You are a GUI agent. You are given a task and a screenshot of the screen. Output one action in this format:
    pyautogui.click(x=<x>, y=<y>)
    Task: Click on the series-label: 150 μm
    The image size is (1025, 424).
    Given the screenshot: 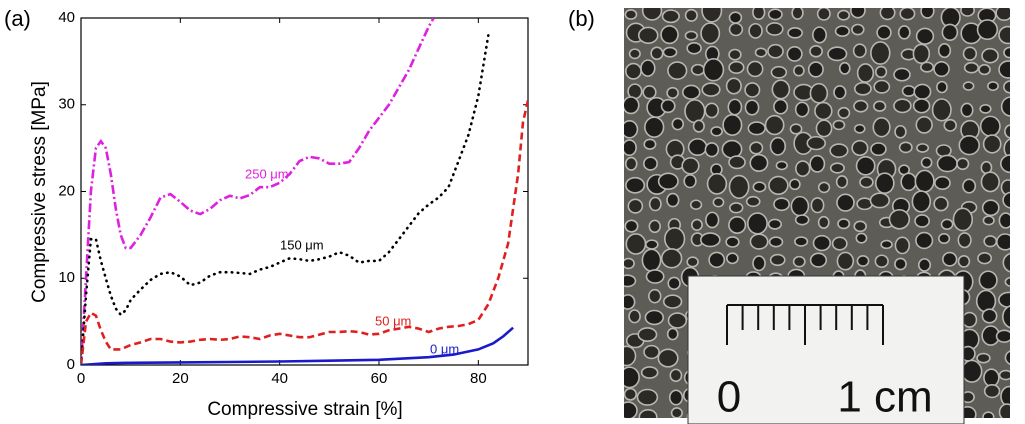 What is the action you would take?
    pyautogui.click(x=302, y=244)
    